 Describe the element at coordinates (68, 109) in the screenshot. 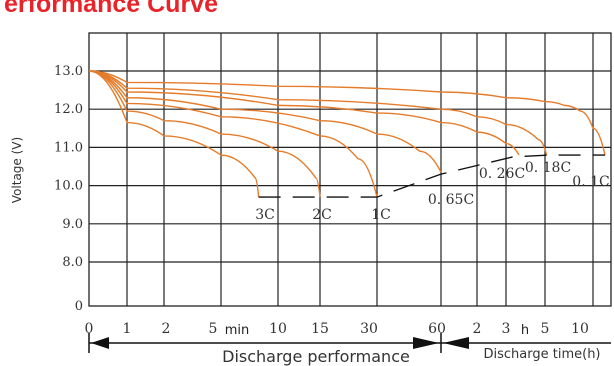

I see `y-tick-label: 12.0` at that location.